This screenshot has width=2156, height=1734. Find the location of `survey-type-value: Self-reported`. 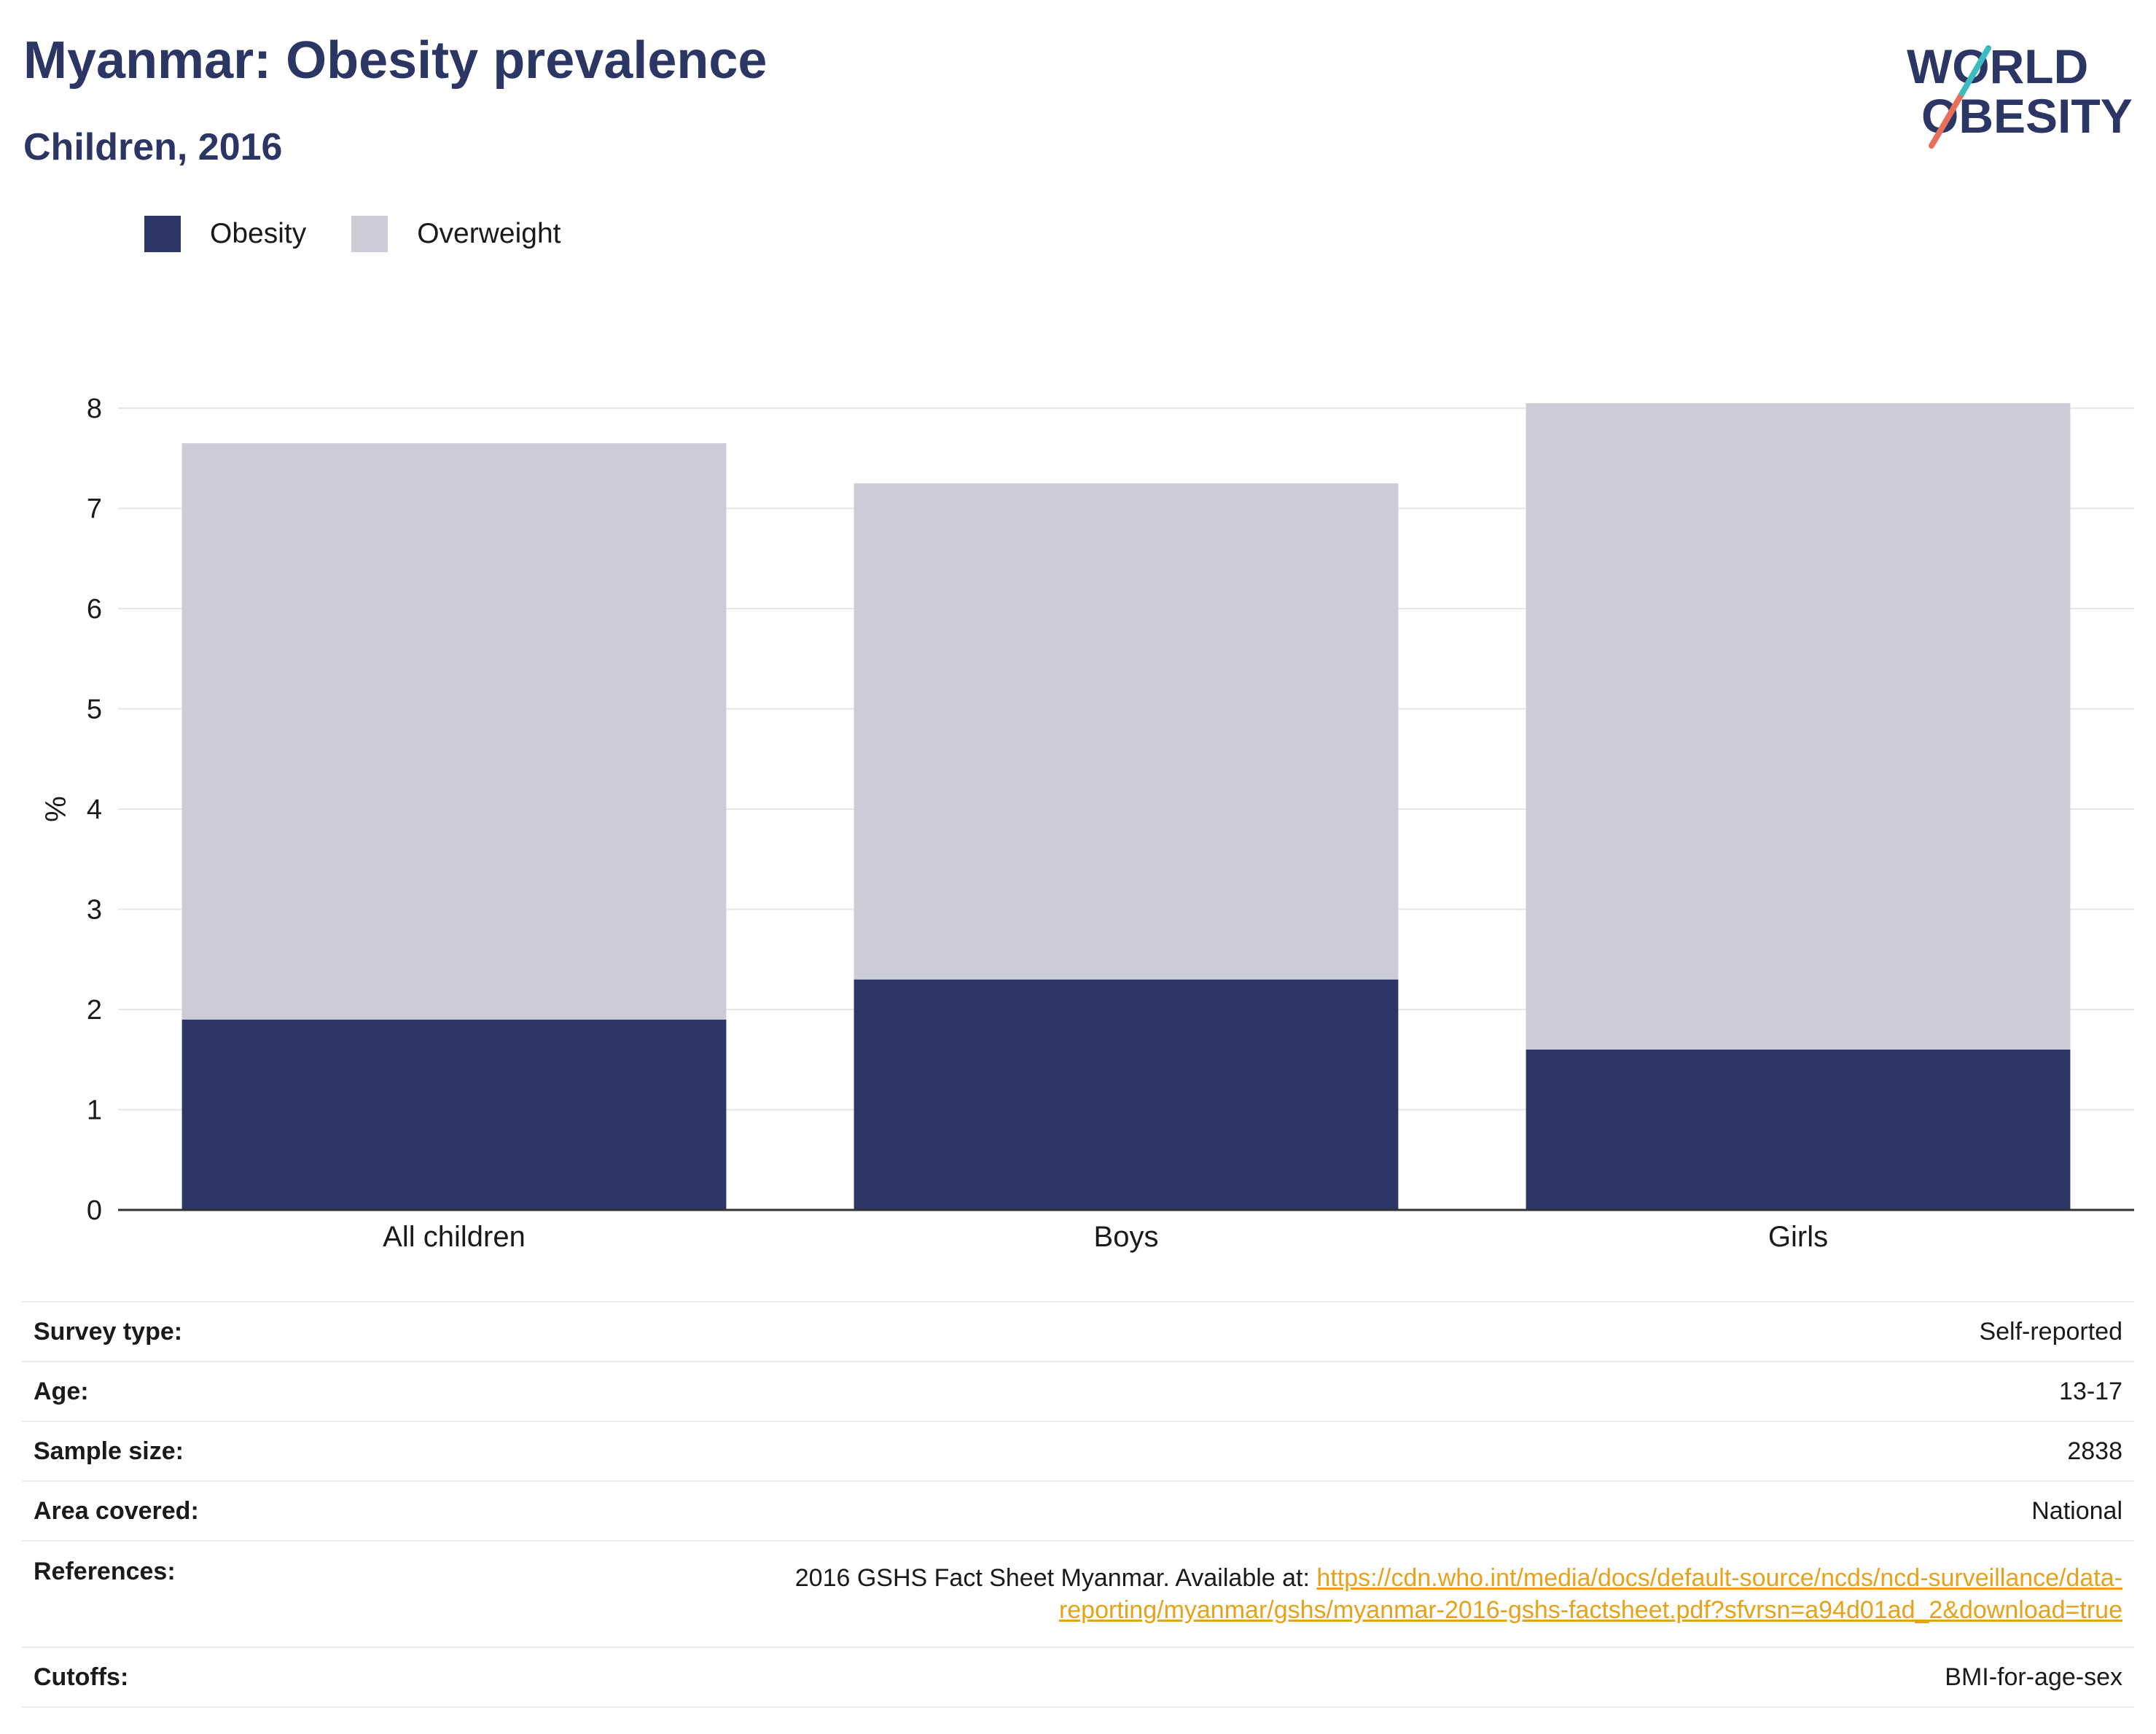

survey-type-value: Self-reported is located at coordinates (1345, 1331).